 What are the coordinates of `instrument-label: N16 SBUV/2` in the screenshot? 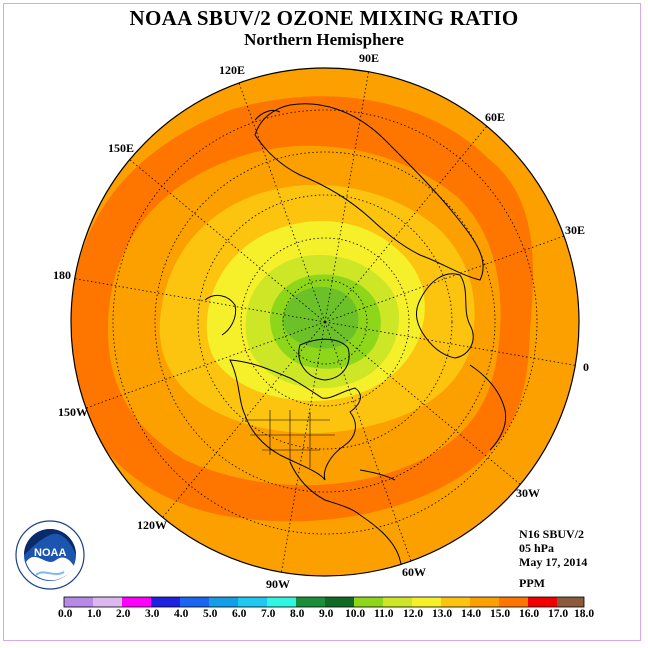 It's located at (552, 534).